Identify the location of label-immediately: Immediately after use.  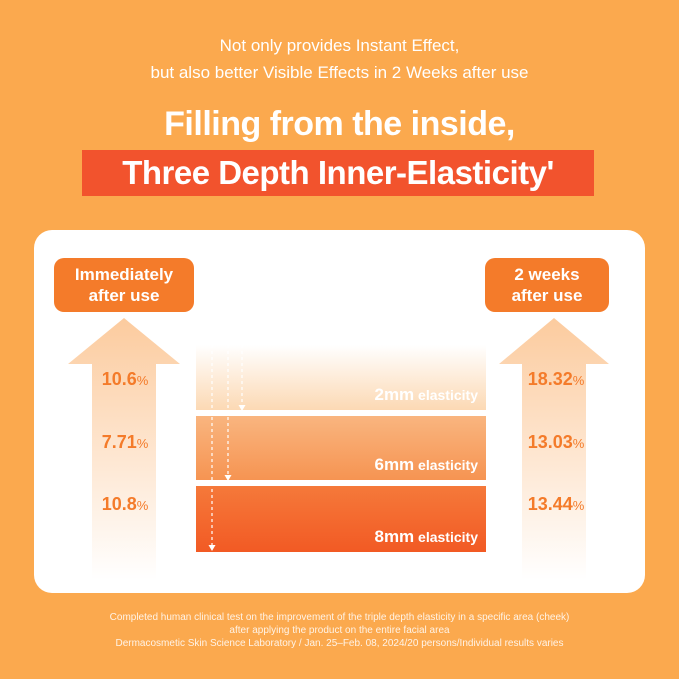
(124, 285).